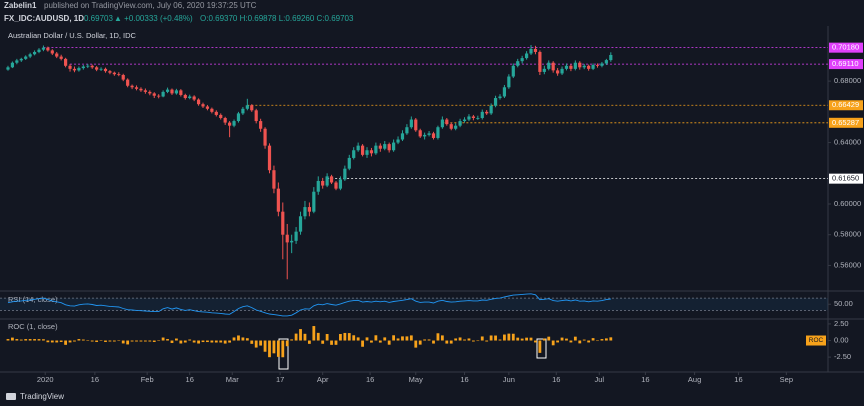  Describe the element at coordinates (42, 396) in the screenshot. I see `footer: TradingView` at that location.